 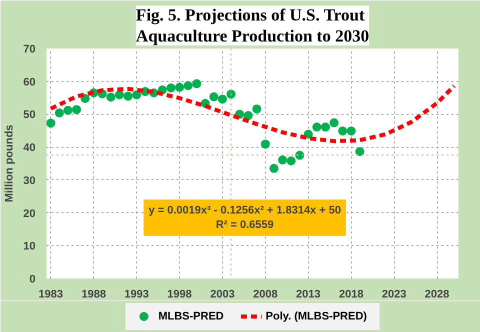 I want to click on x-tick-label: 1998, so click(x=179, y=294).